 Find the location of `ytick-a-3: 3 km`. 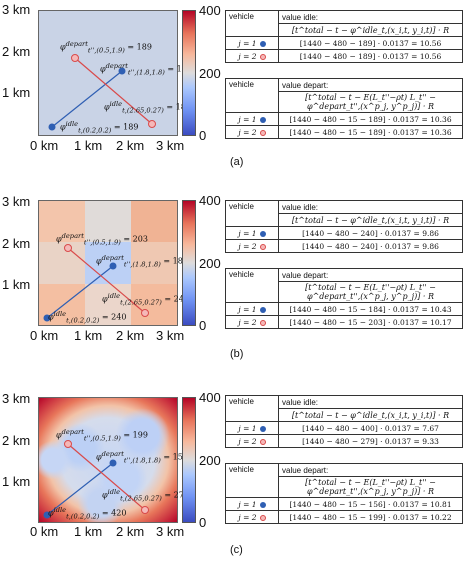

ytick-a-3: 3 km is located at coordinates (16, 9).